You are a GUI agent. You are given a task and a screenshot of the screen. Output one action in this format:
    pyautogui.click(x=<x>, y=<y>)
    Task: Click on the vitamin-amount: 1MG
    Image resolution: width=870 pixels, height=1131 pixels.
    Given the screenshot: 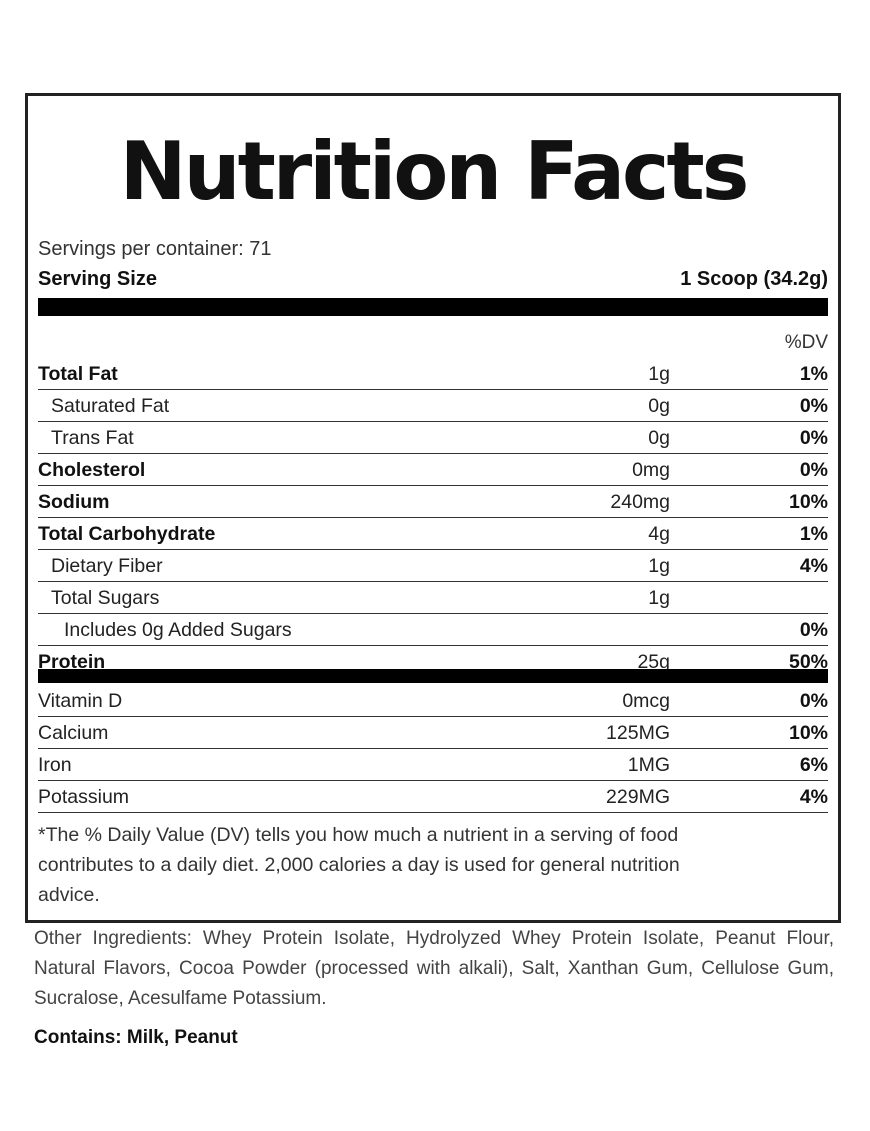 What is the action you would take?
    pyautogui.click(x=648, y=765)
    